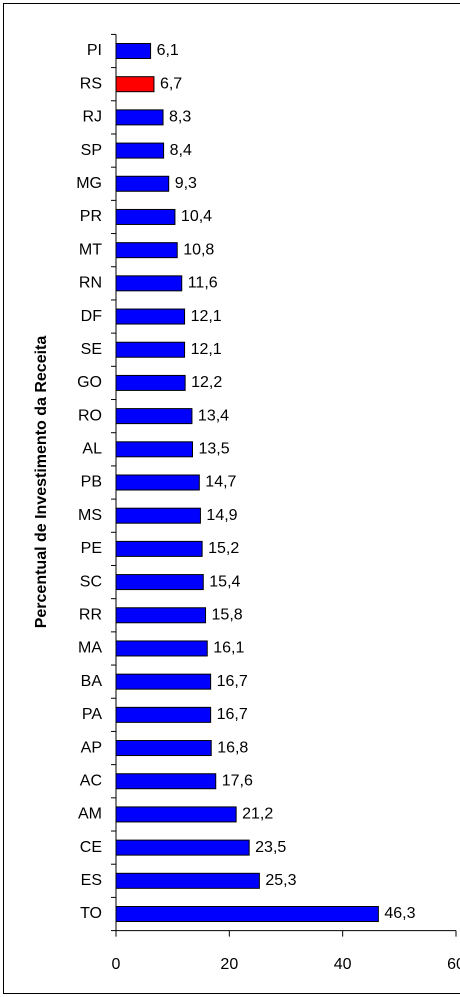 The width and height of the screenshot is (460, 997). Describe the element at coordinates (116, 964) in the screenshot. I see `x-tick-label: 0` at that location.